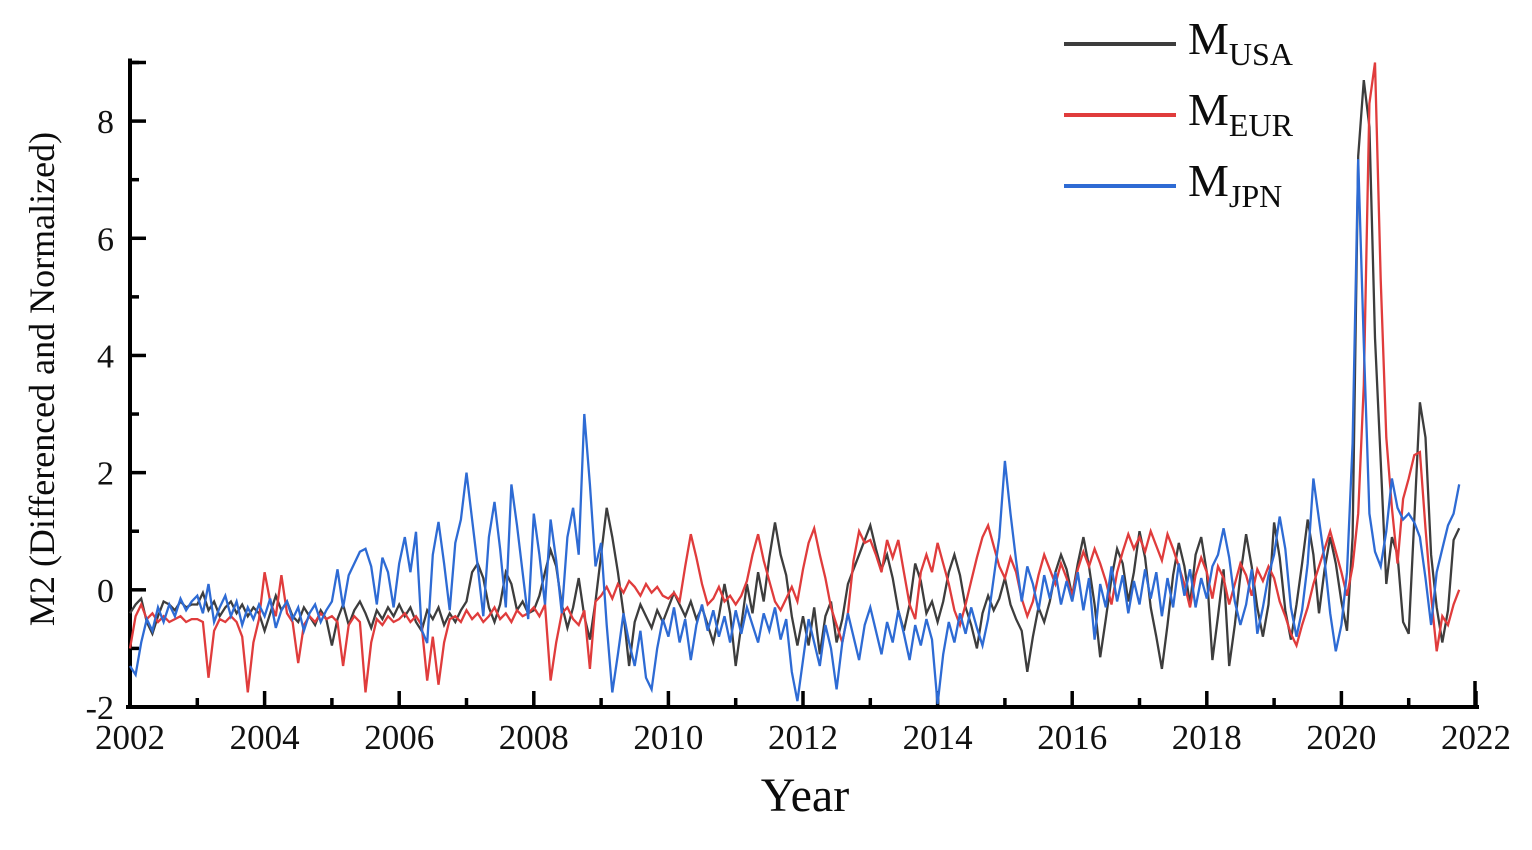  What do you see at coordinates (1235, 185) in the screenshot?
I see `legend-label-jpn: MJPN` at bounding box center [1235, 185].